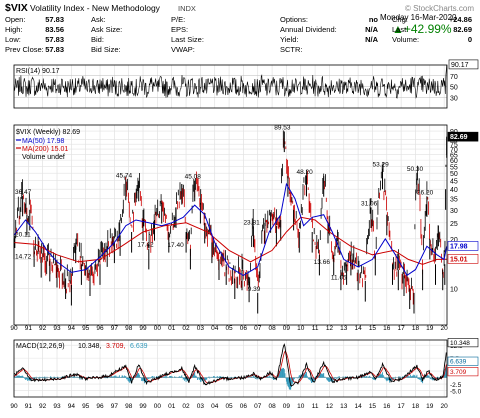  I want to click on macd-legend-value: 10.348,, so click(89, 346).